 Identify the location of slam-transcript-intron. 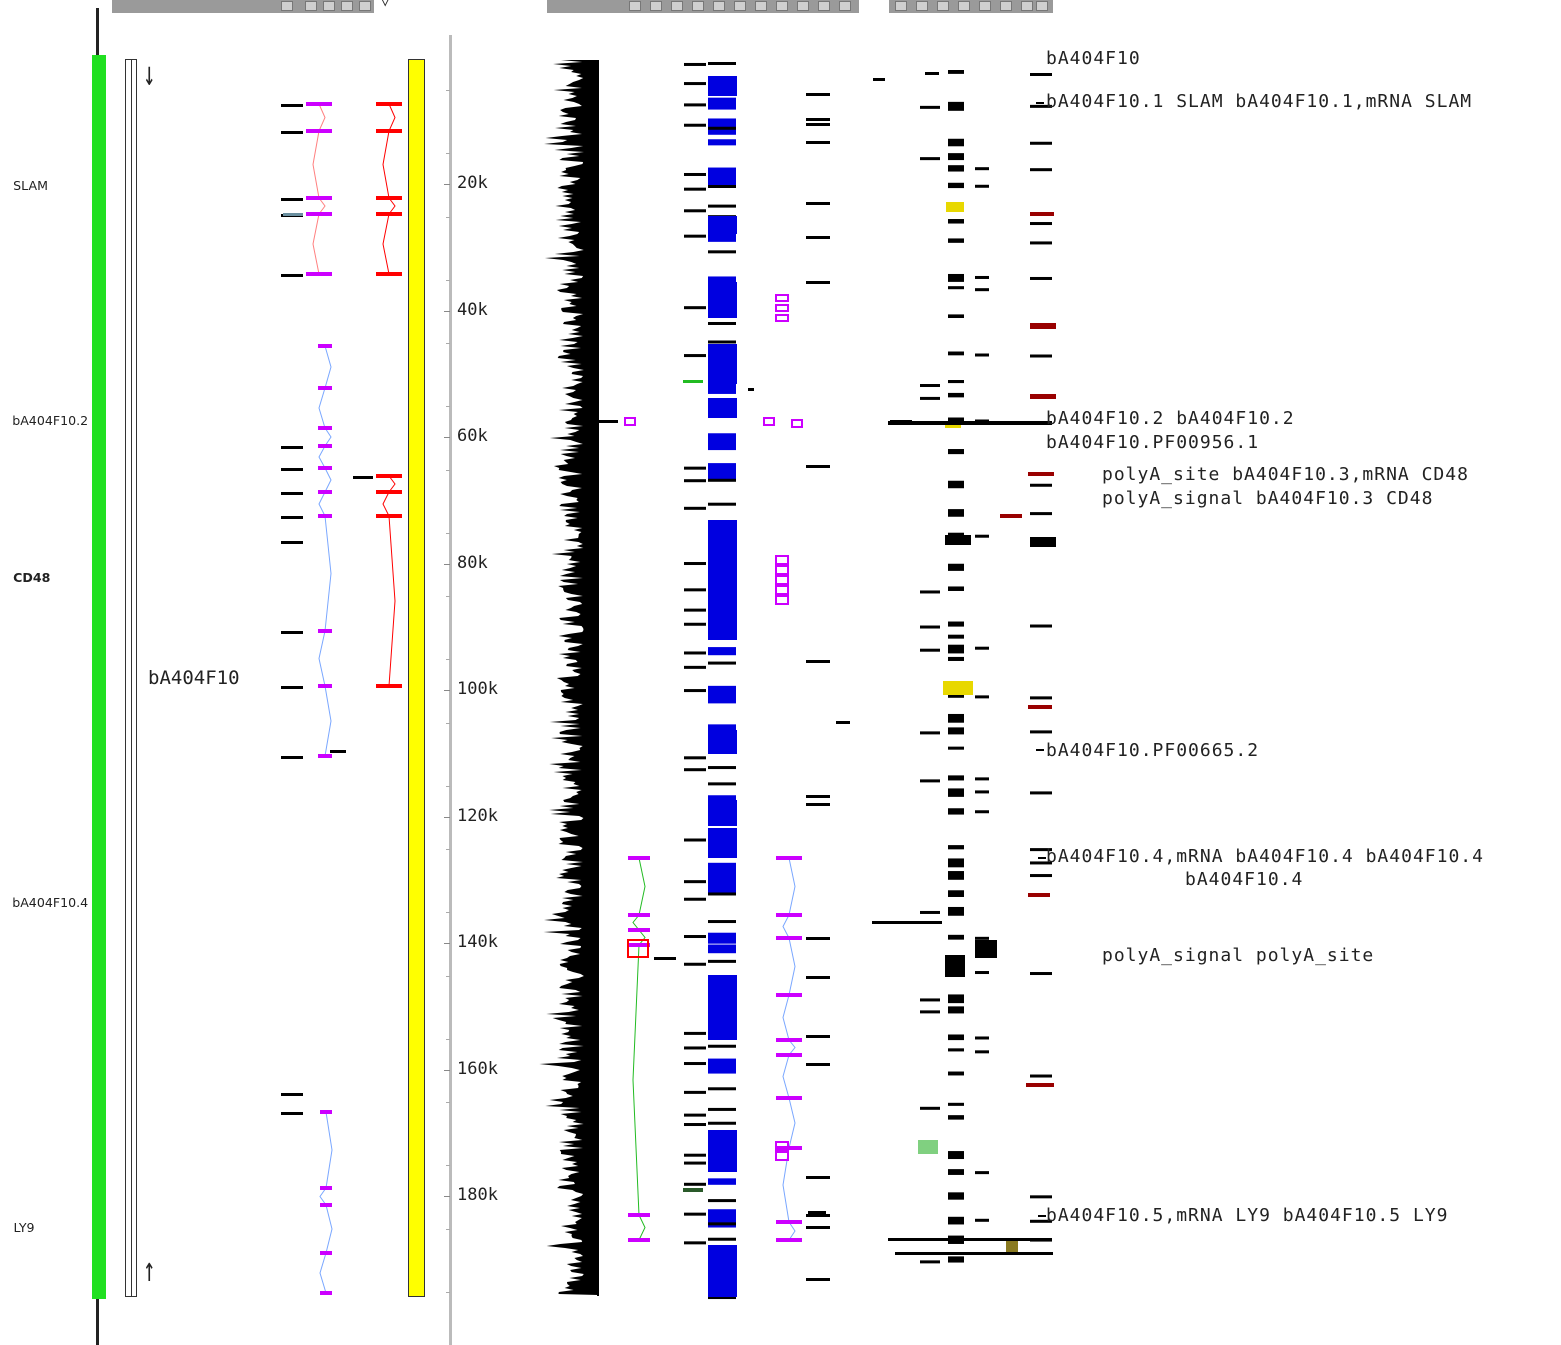
(316, 244).